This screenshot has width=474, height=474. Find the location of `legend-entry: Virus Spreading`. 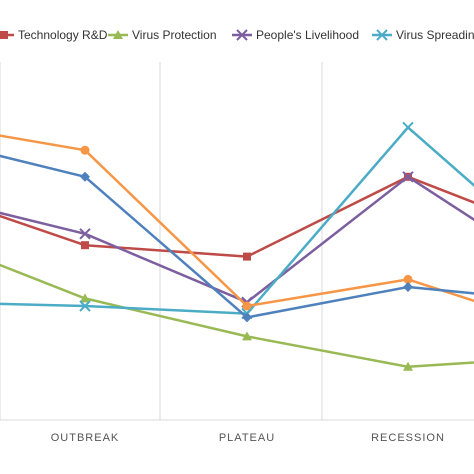

legend-entry: Virus Spreading is located at coordinates (423, 35).